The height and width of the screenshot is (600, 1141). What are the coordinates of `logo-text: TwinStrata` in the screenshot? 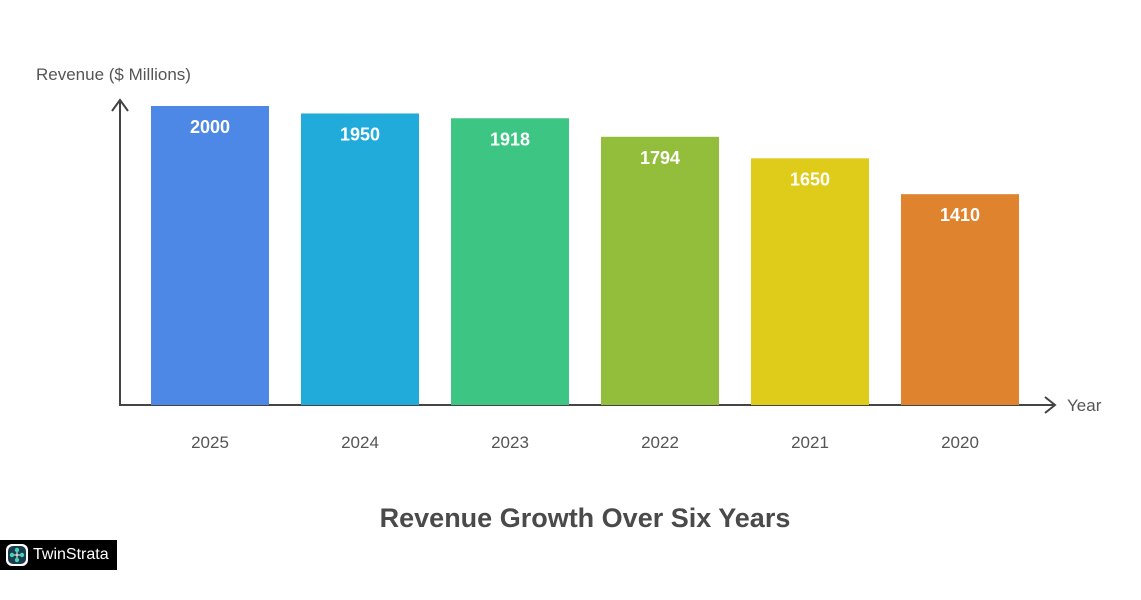 It's located at (71, 554).